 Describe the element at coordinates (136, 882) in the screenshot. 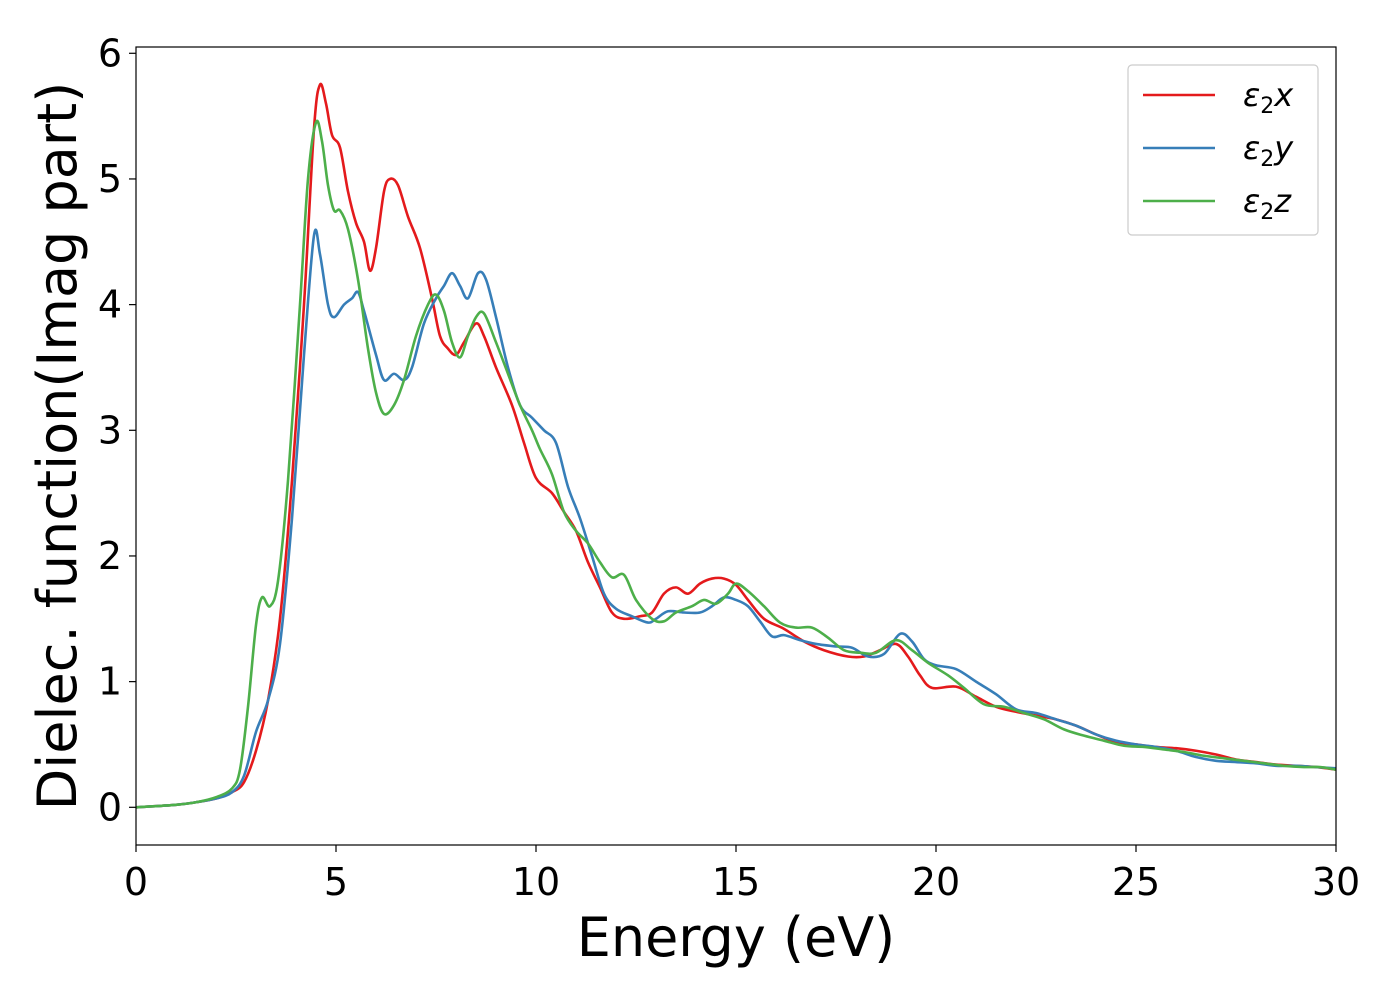

I see `x-tick-label: 0` at that location.